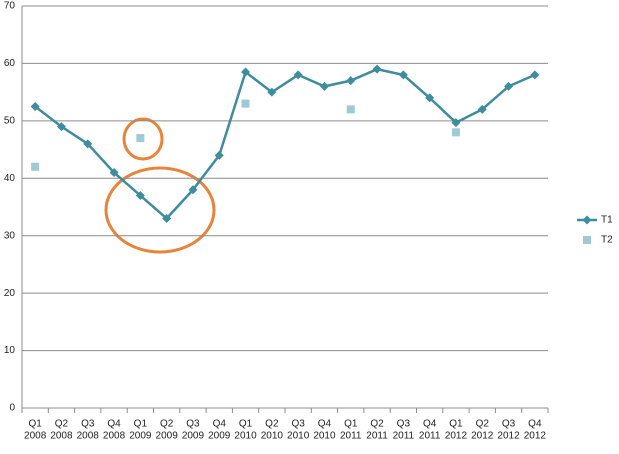 This screenshot has width=619, height=454. What do you see at coordinates (10, 6) in the screenshot?
I see `y-tick-label: 70` at bounding box center [10, 6].